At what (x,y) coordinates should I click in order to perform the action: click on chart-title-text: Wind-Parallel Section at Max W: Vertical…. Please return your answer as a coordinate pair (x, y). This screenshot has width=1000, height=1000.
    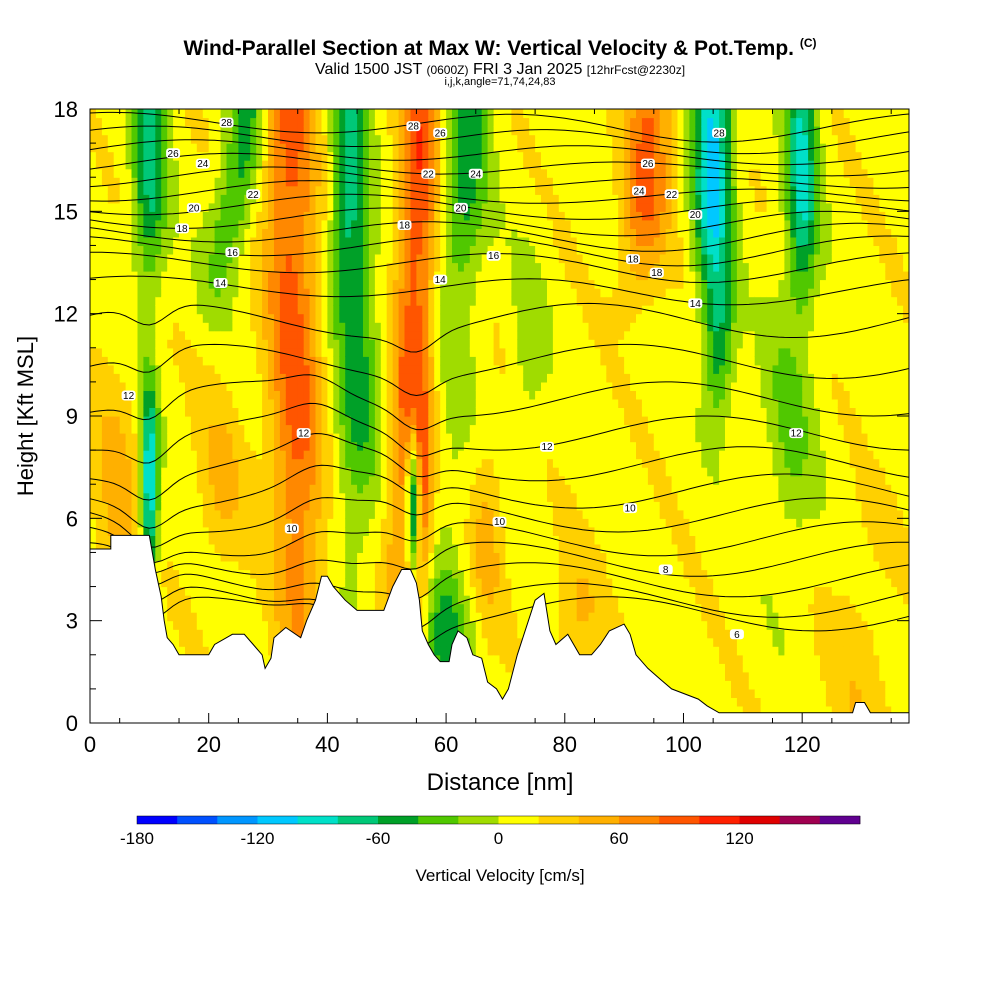
    Looking at the image, I should click on (488, 48).